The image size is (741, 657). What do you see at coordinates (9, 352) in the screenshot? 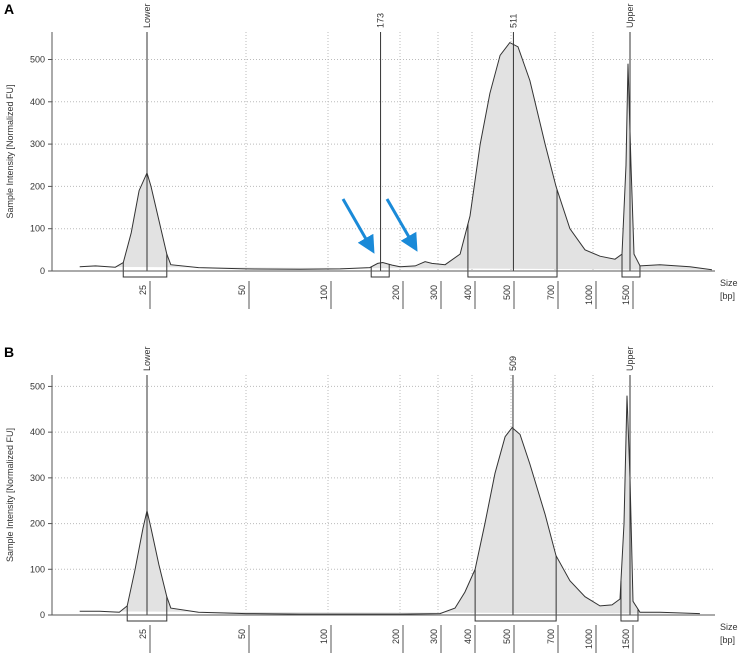
I see `panel-label: B` at bounding box center [9, 352].